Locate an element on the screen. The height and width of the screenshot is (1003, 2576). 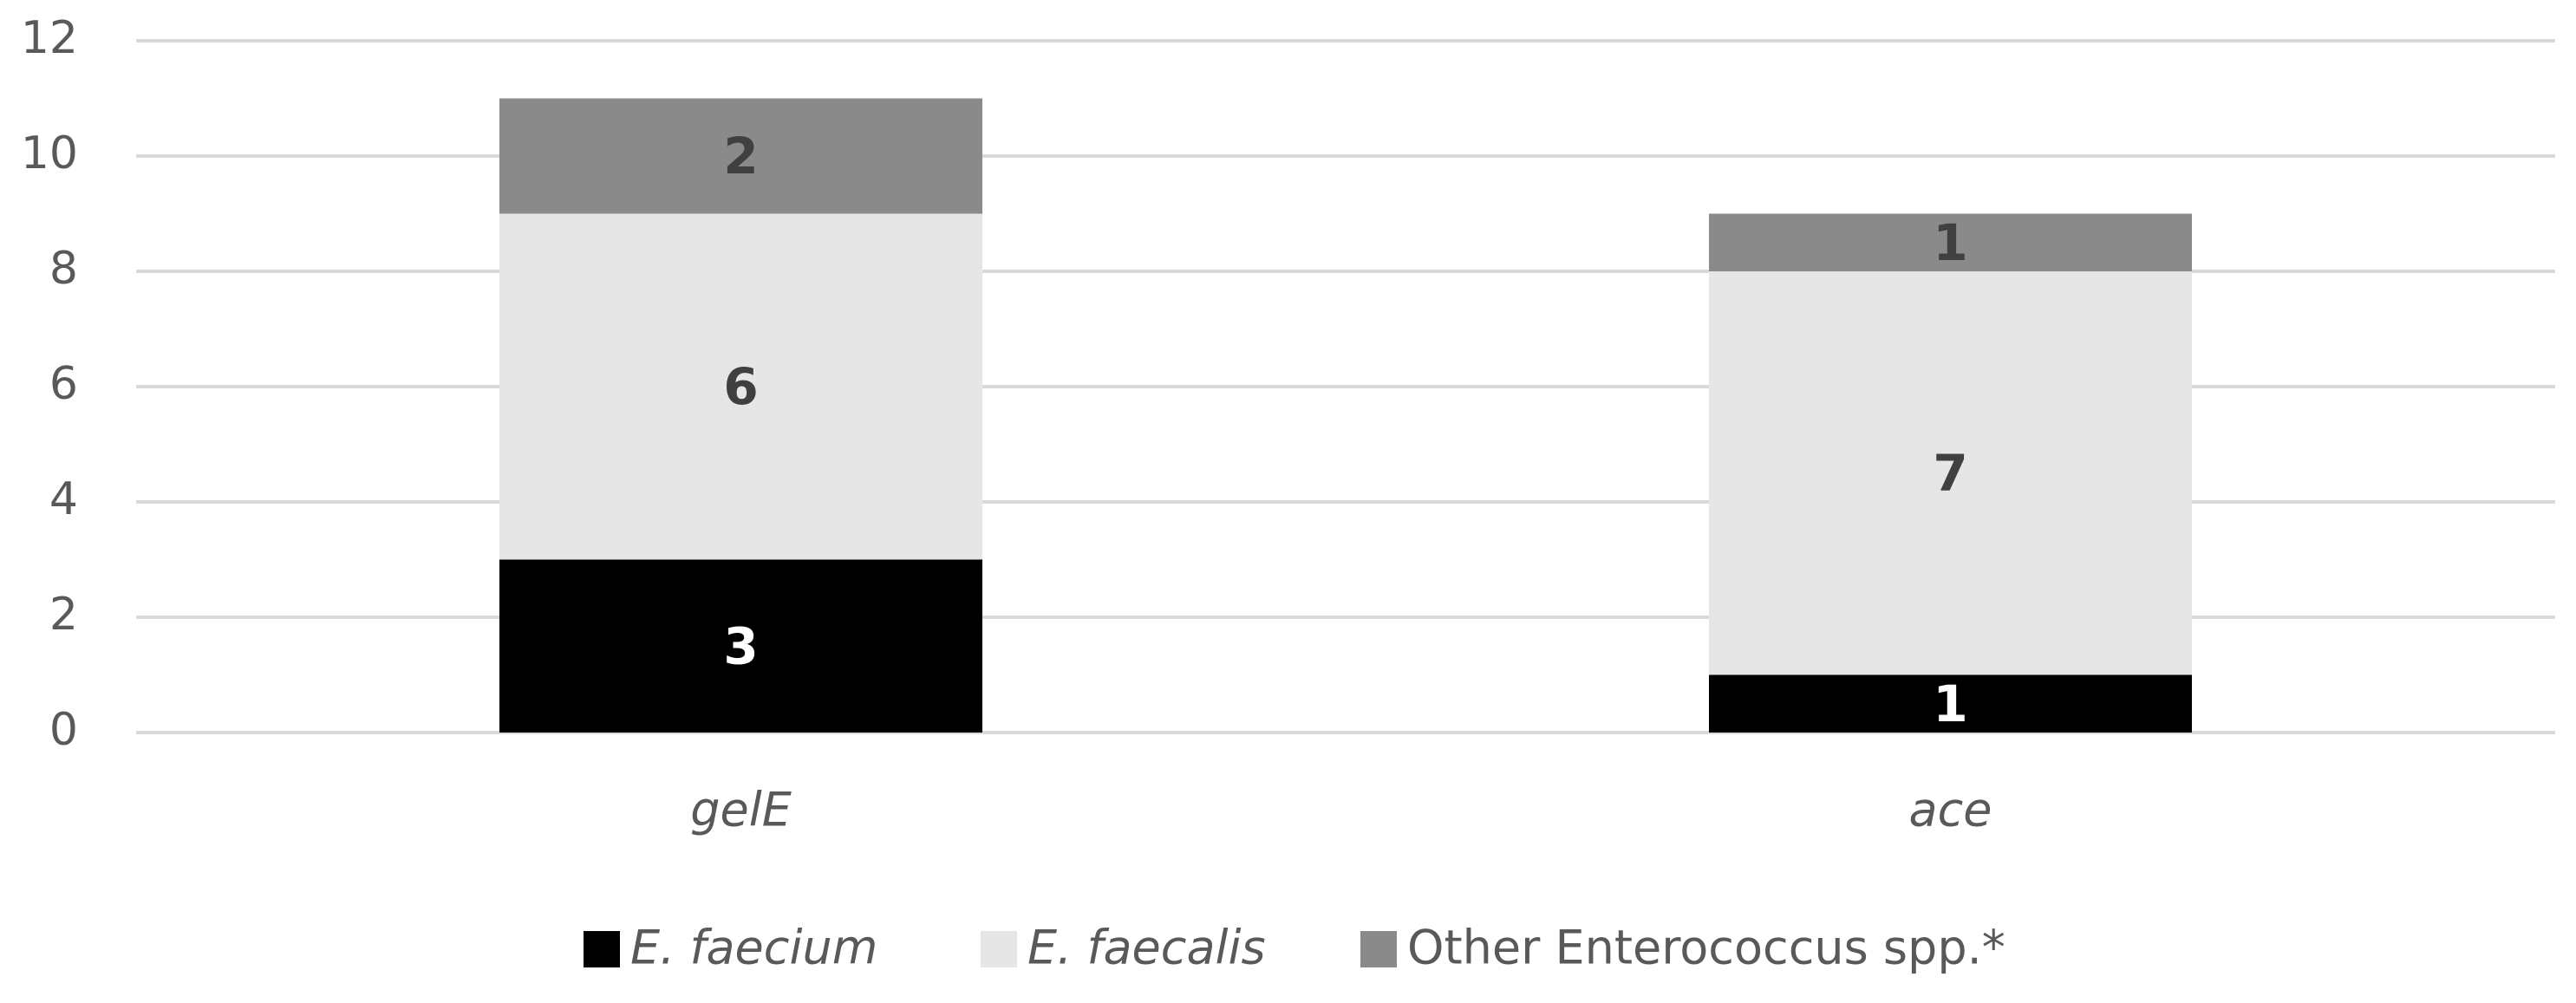
legend-label: E. faecalis is located at coordinates (1146, 948).